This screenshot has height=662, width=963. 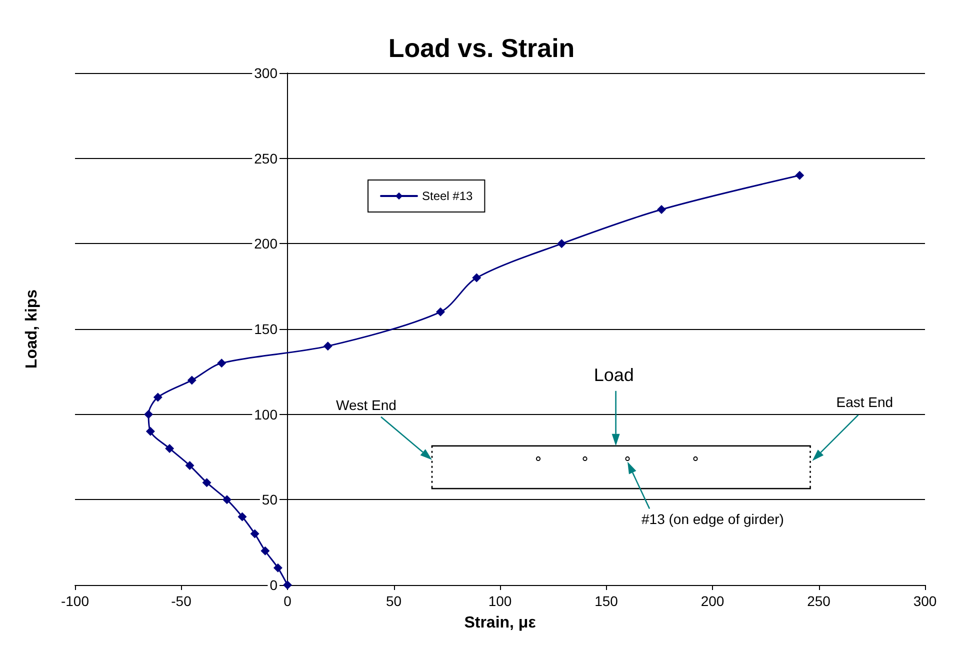 I want to click on x-tick-label: 250, so click(x=819, y=601).